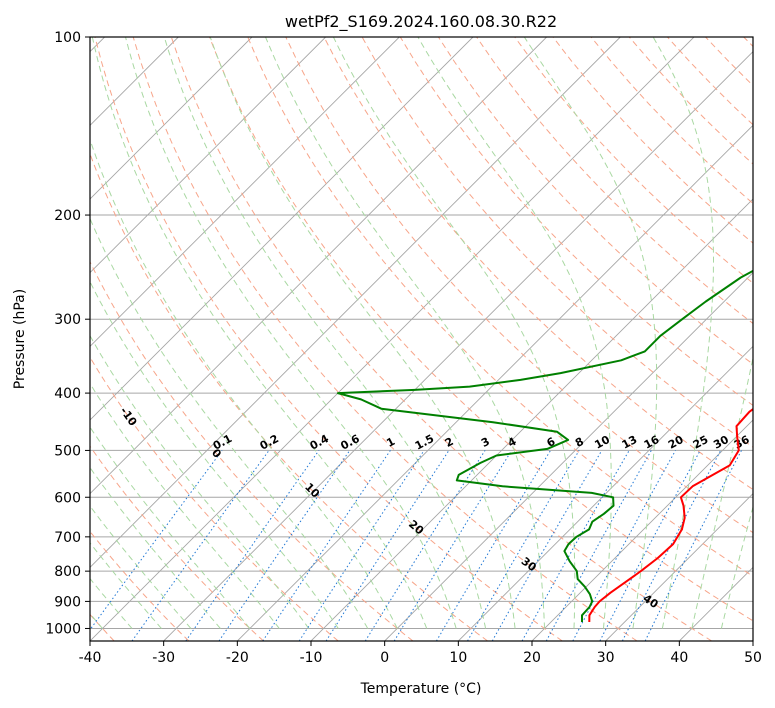 This screenshot has height=708, width=775. Describe the element at coordinates (721, 442) in the screenshot. I see `mixing-ratio-label: 30` at that location.